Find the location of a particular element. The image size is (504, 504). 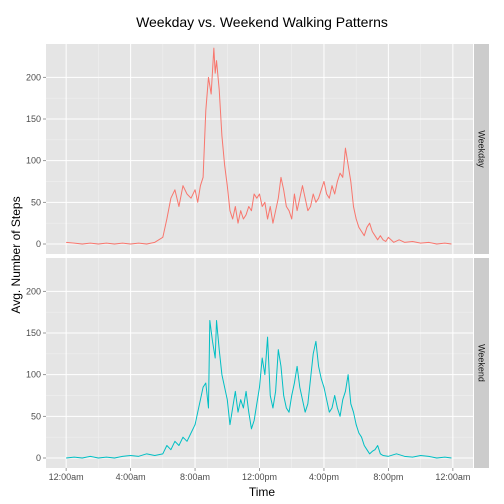

x-tick-label: 4:00am is located at coordinates (131, 477).